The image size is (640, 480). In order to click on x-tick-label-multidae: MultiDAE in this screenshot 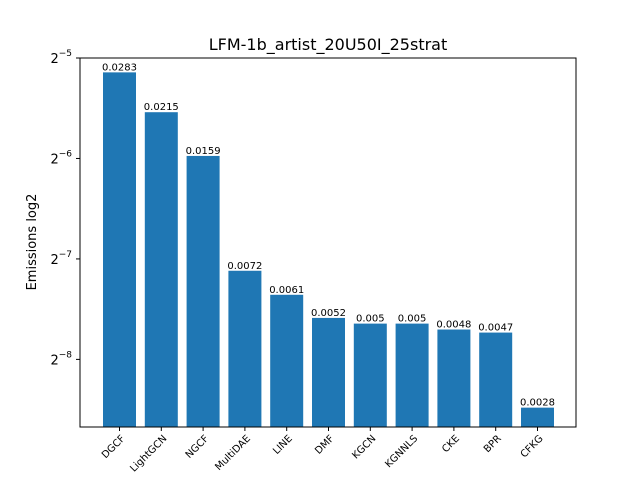, I will do `click(233, 453)`.